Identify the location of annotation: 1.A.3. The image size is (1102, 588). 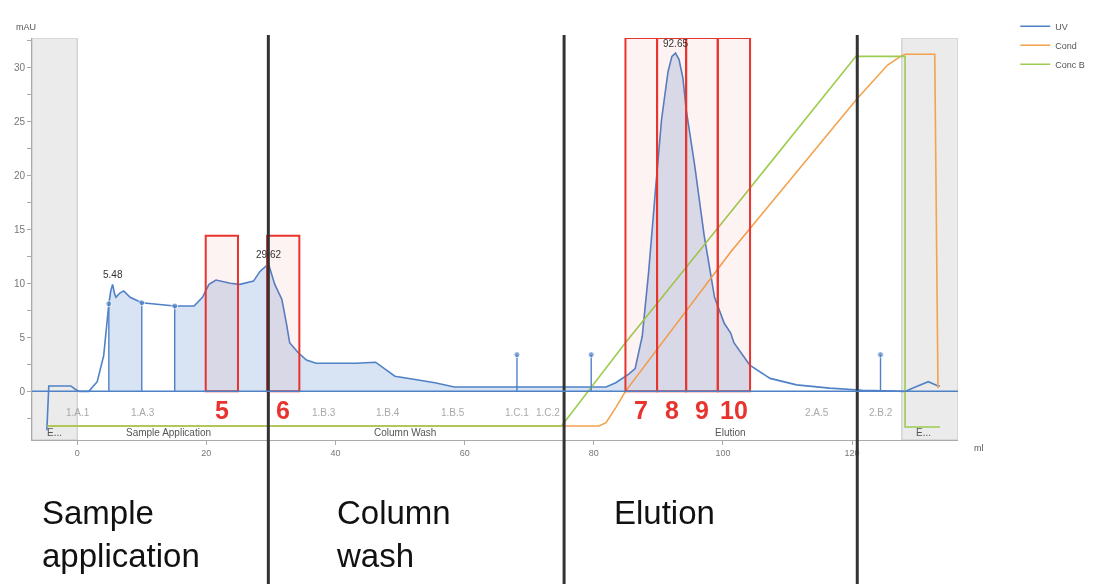
(143, 412).